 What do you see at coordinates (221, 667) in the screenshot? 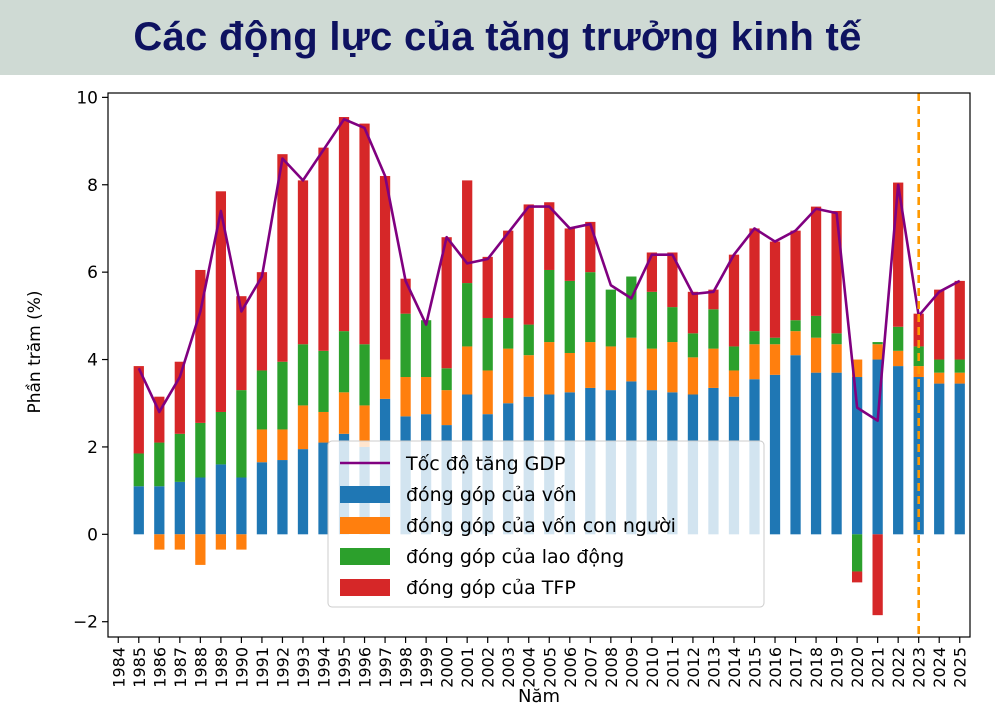
I see `x-tick-label: 1989` at bounding box center [221, 667].